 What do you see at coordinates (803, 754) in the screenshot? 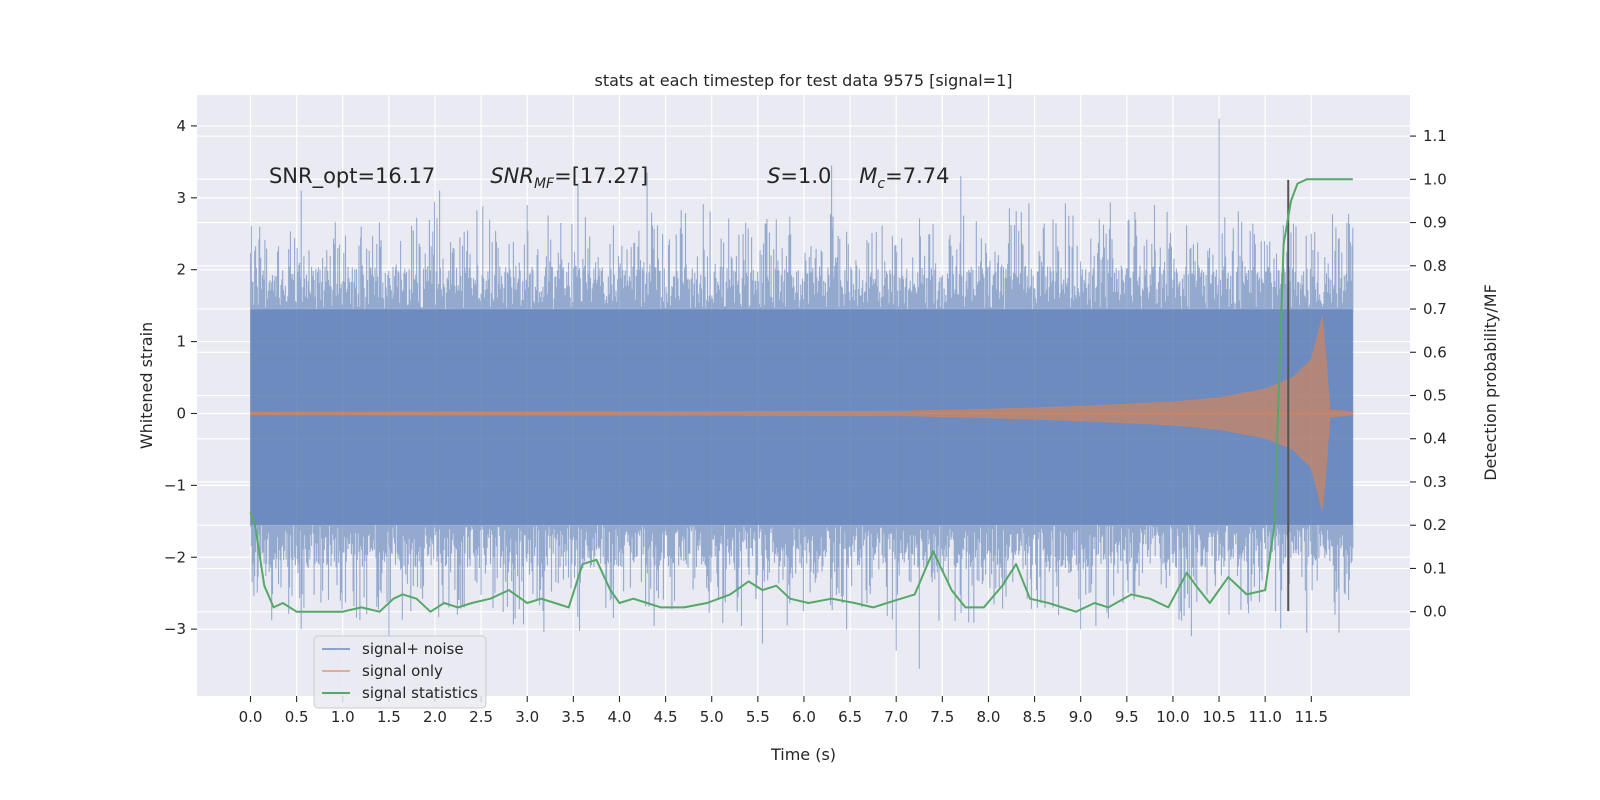
I see `x-axis-label: Time (s)` at bounding box center [803, 754].